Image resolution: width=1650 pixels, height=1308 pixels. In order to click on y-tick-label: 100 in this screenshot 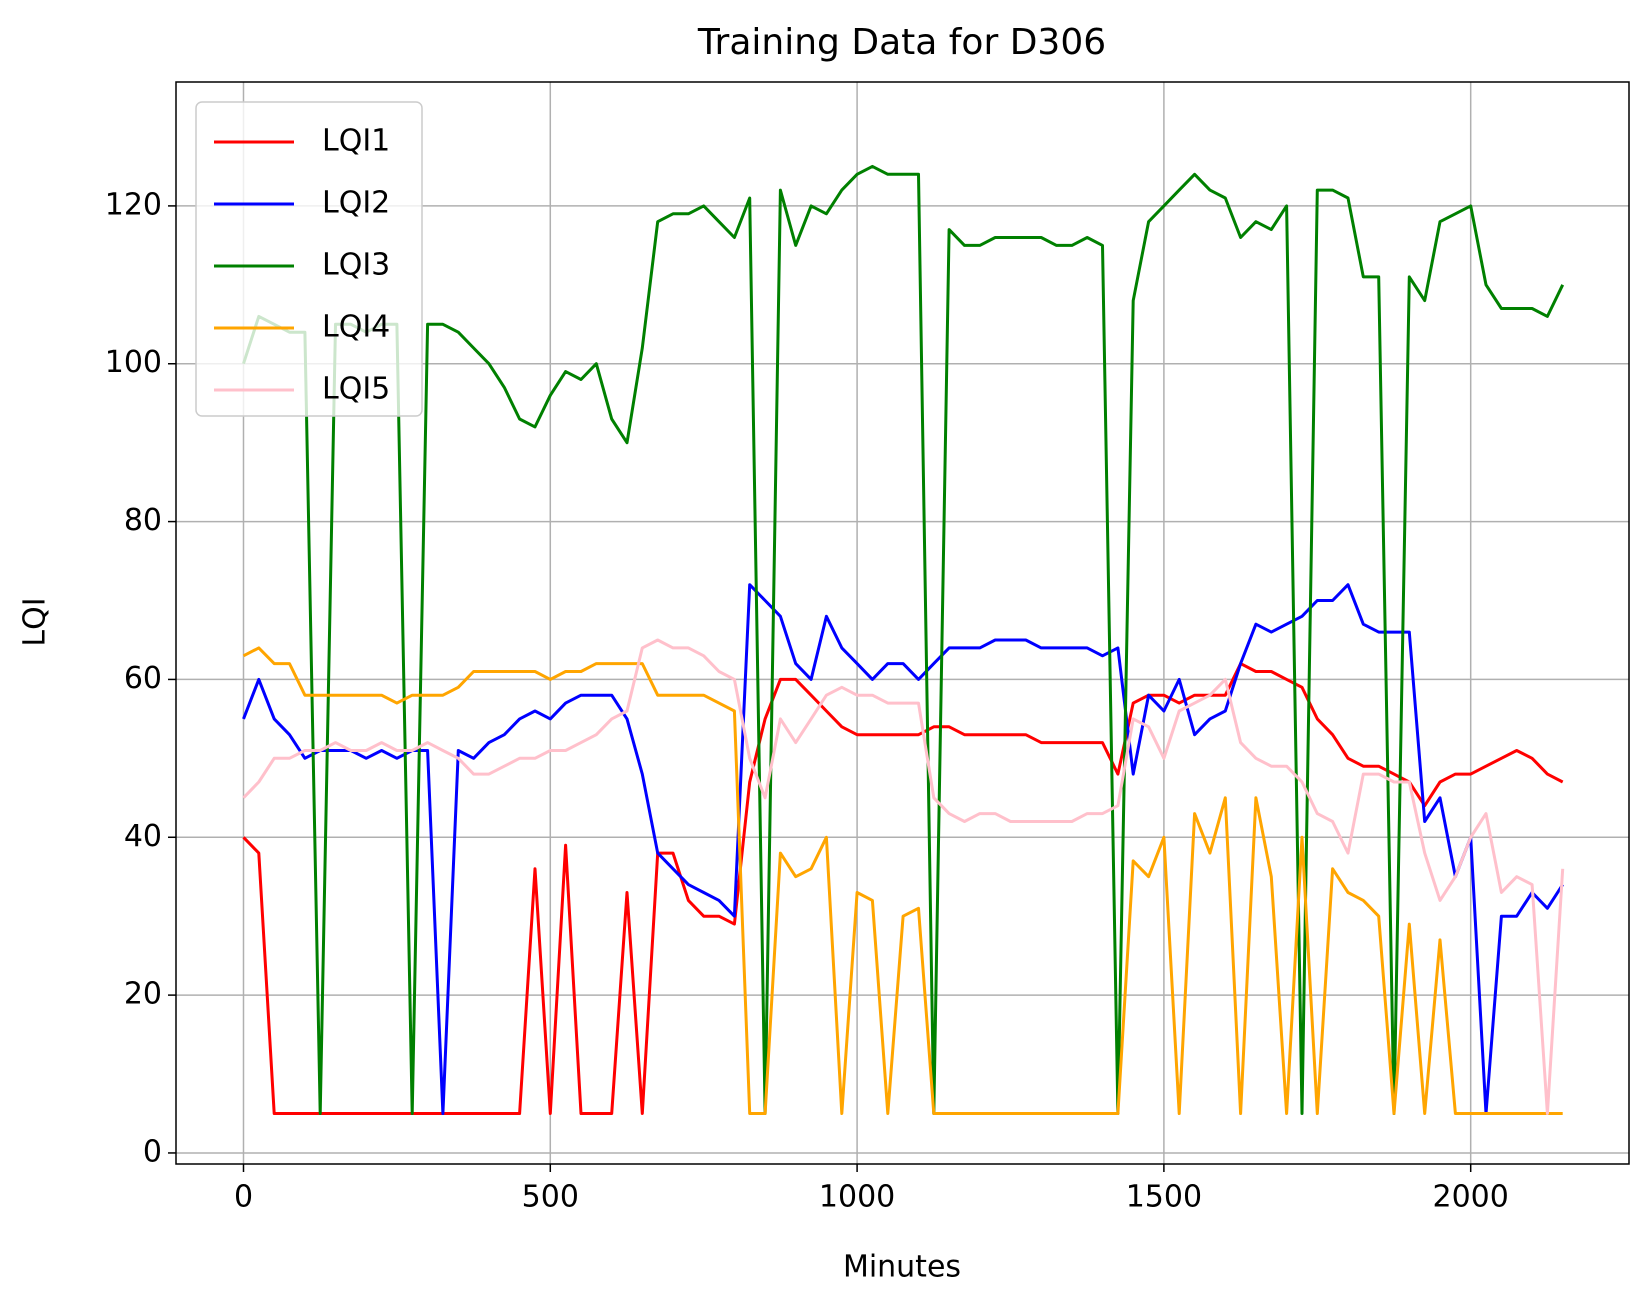, I will do `click(133, 362)`.